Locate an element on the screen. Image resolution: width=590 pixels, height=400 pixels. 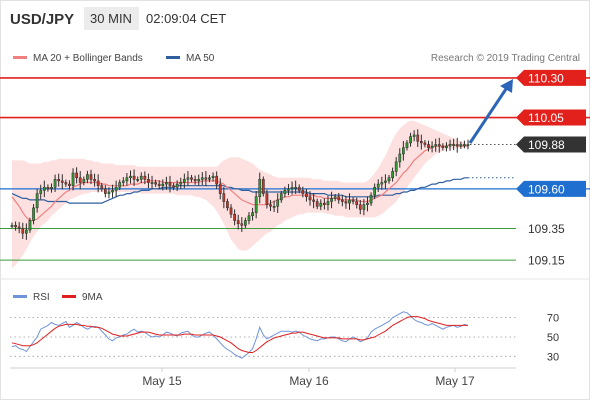
forecast-arrow is located at coordinates (490, 111).